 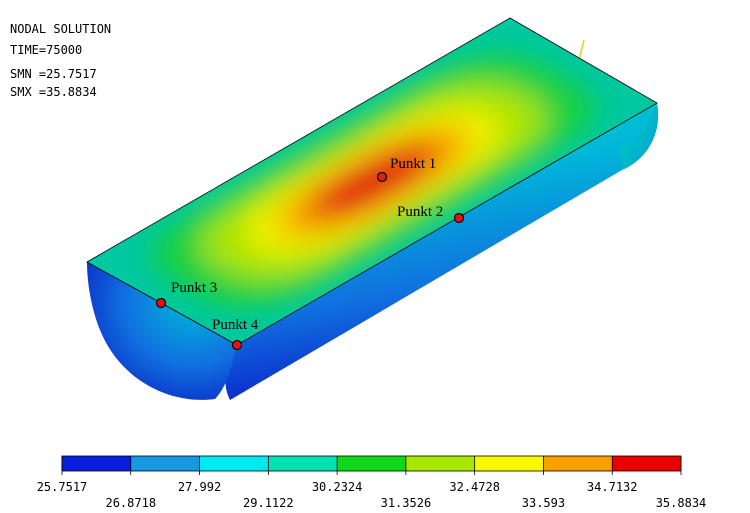 What do you see at coordinates (639, 136) in the screenshot?
I see `right-end` at bounding box center [639, 136].